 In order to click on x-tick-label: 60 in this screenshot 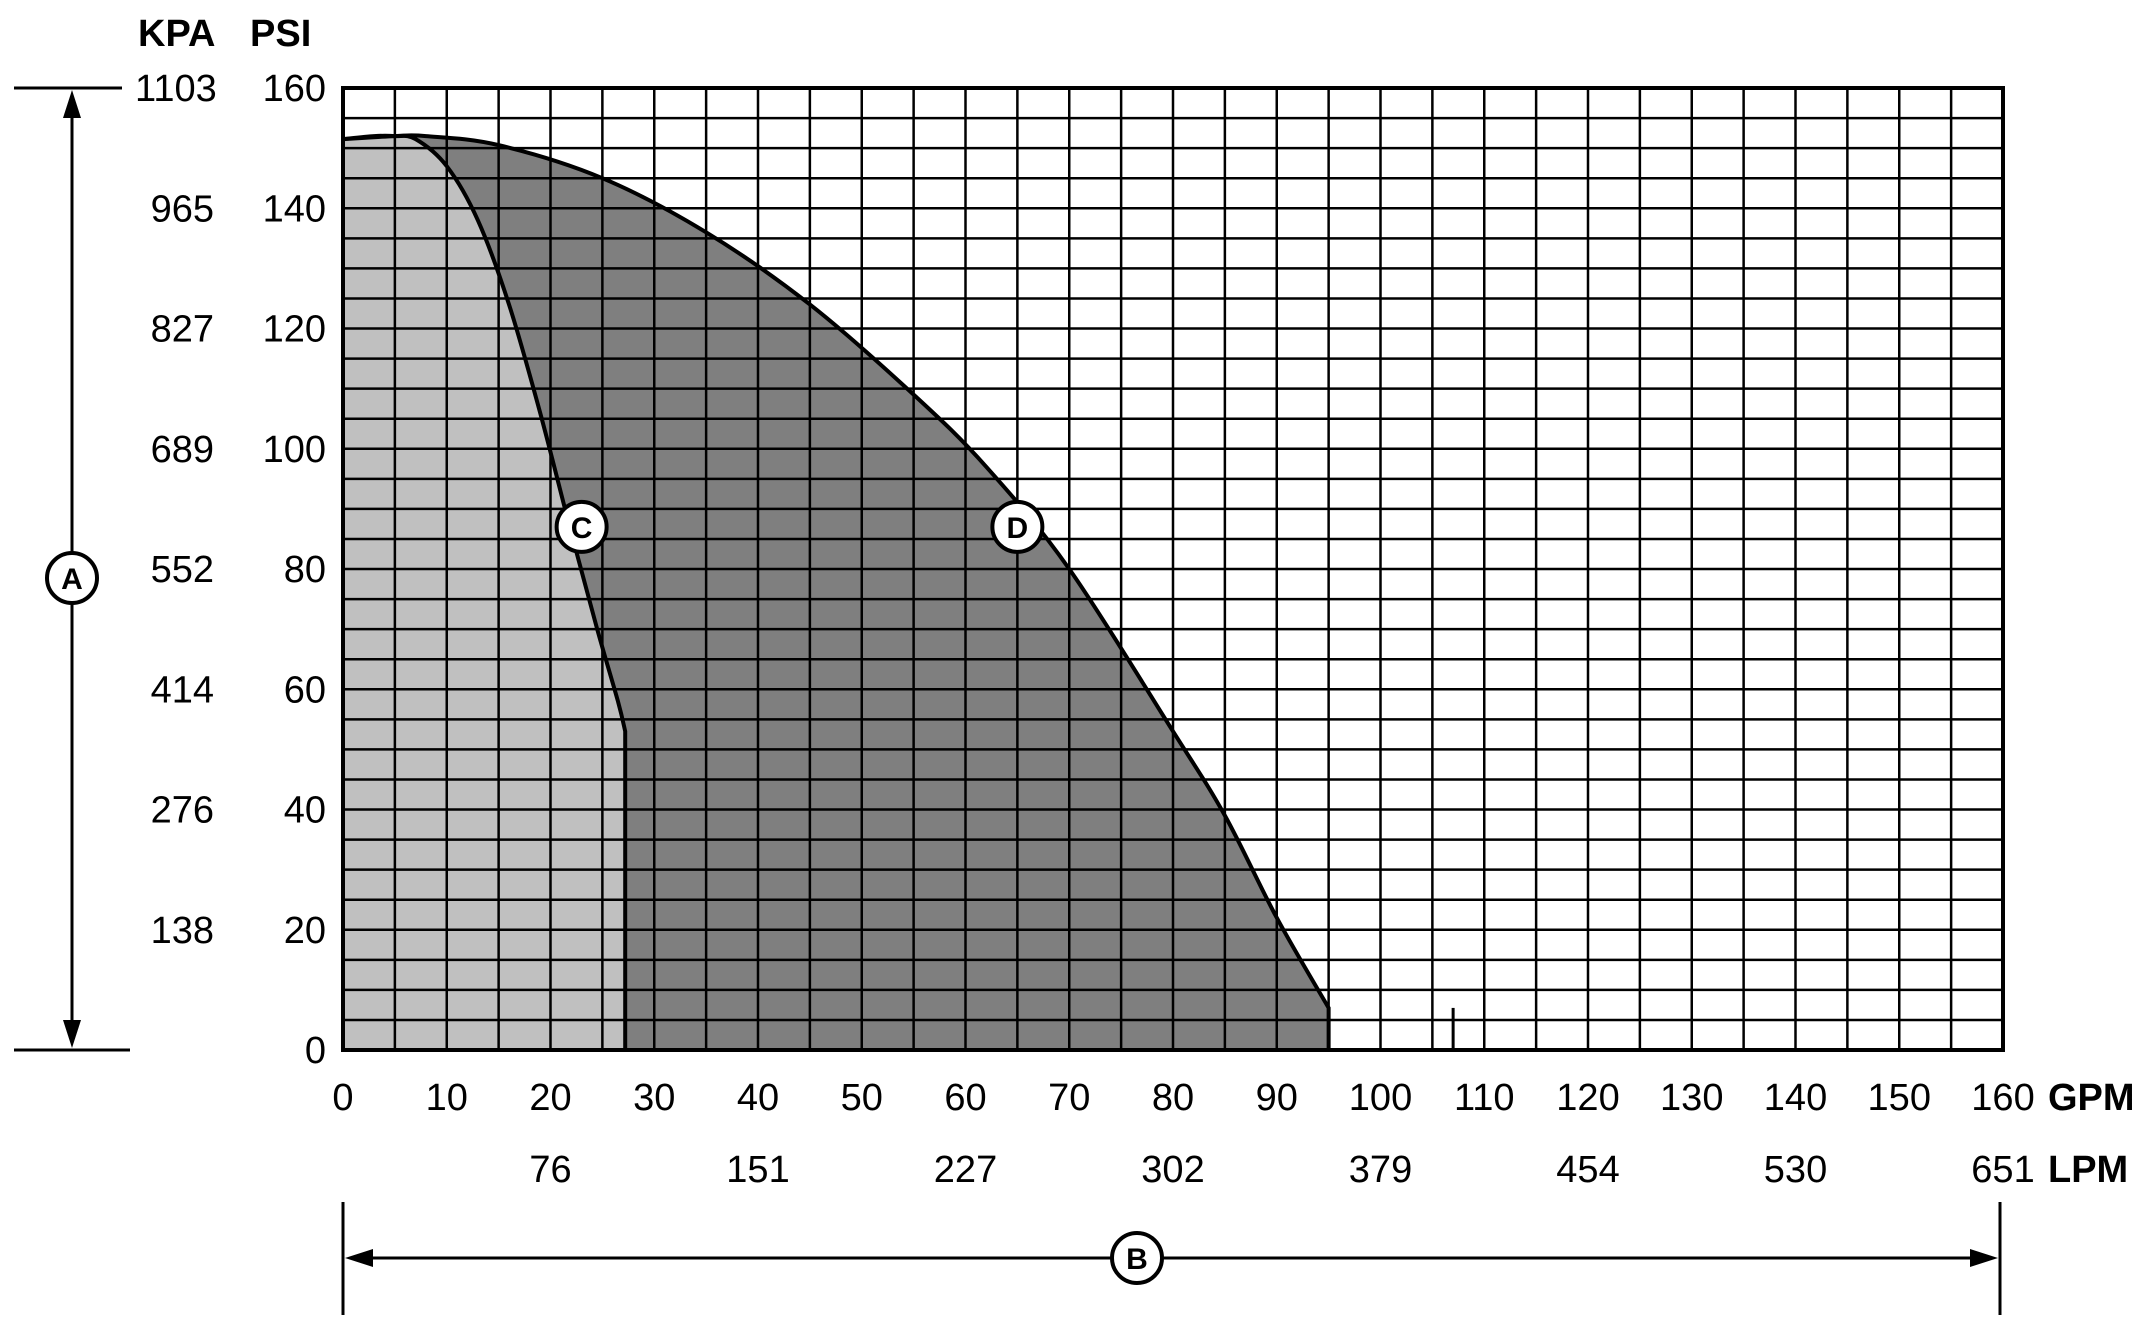, I will do `click(965, 1098)`.